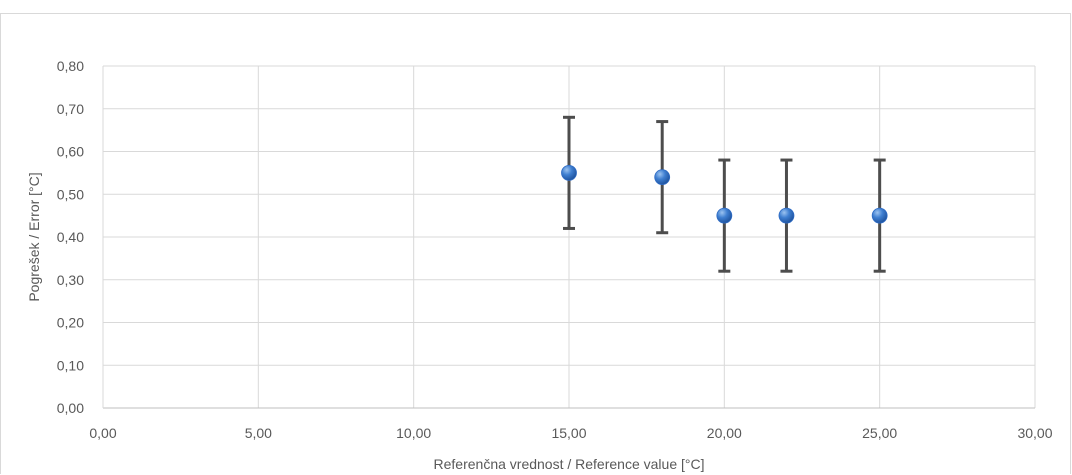  Describe the element at coordinates (70, 323) in the screenshot. I see `y-tick-label: 0,20` at that location.